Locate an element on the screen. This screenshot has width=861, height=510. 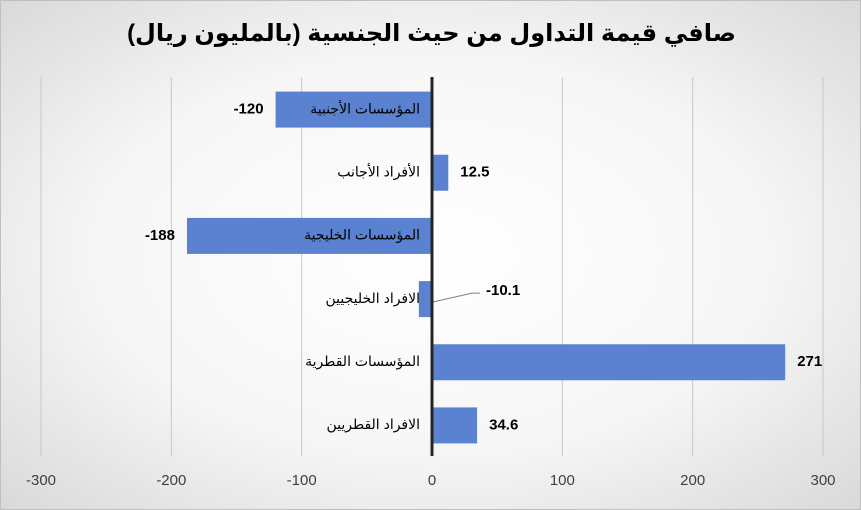
leader-line is located at coordinates (453, 298).